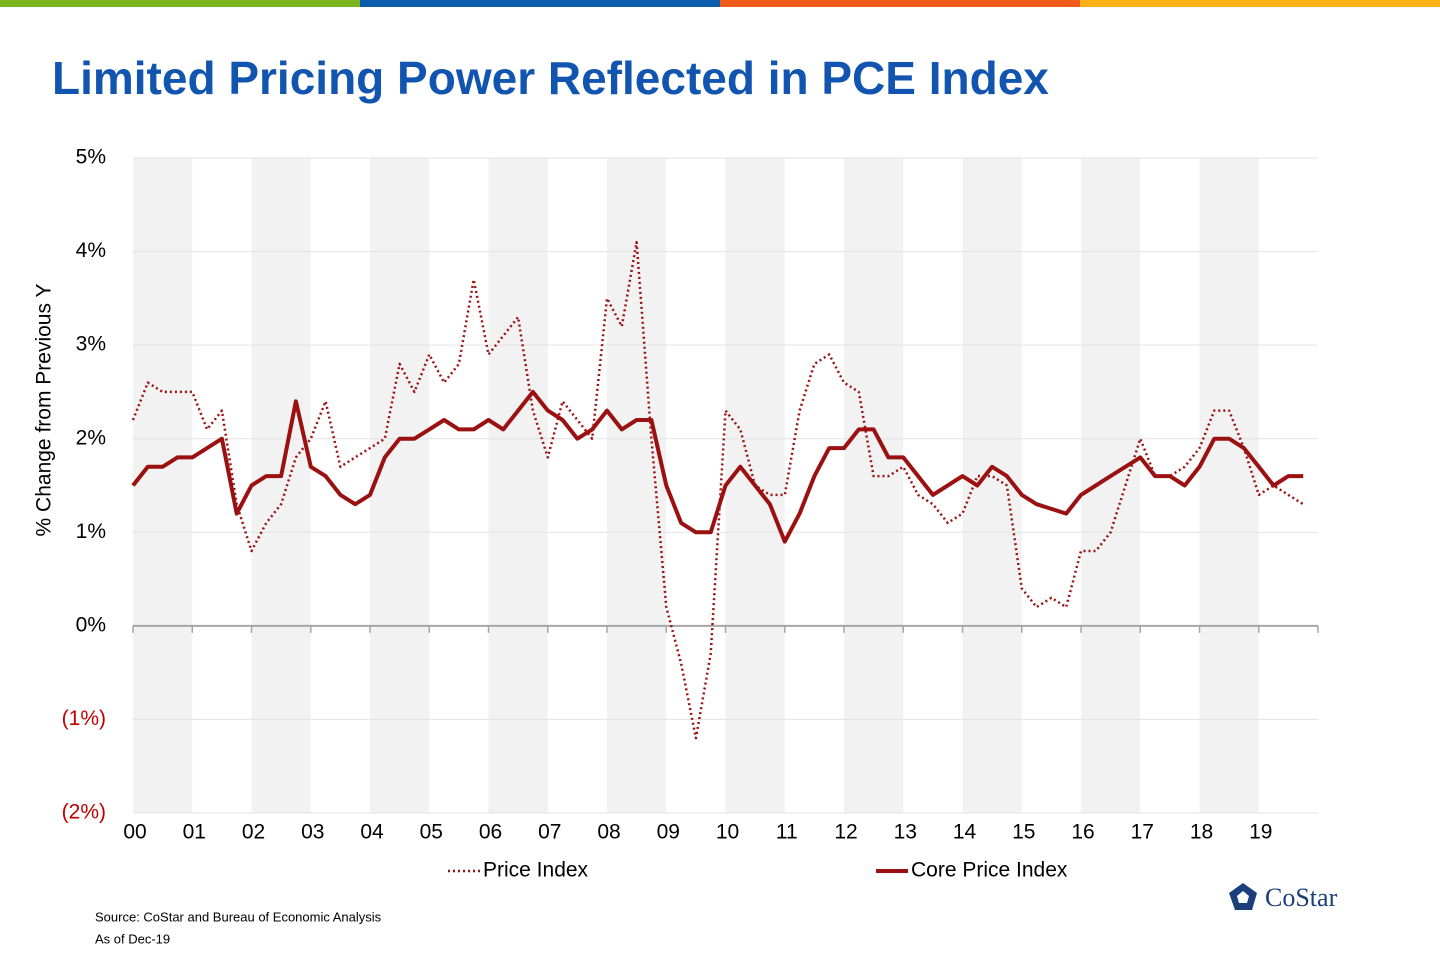  I want to click on legend-label: Price Index, so click(536, 870).